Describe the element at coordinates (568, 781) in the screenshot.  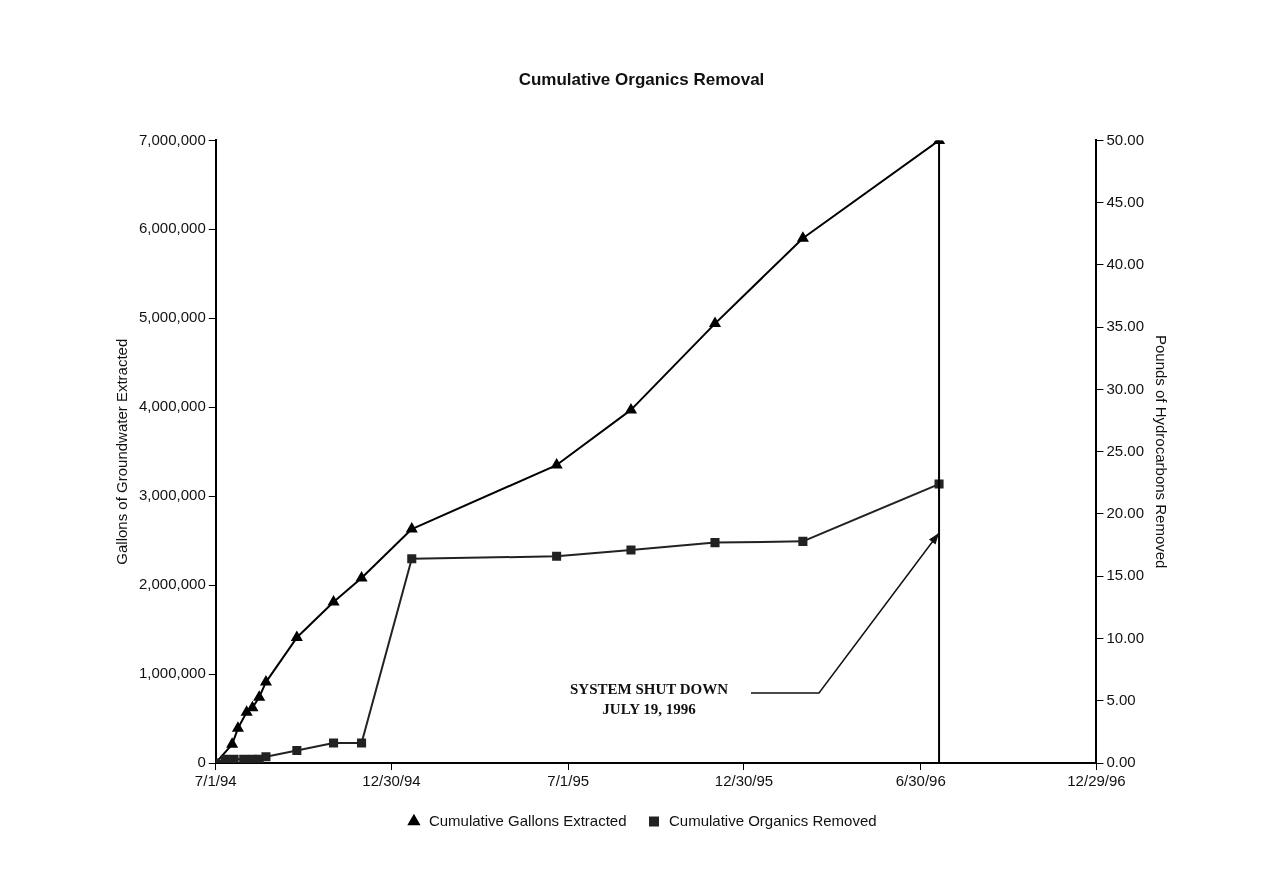
I see `x-tick-label: 7/1/95` at that location.